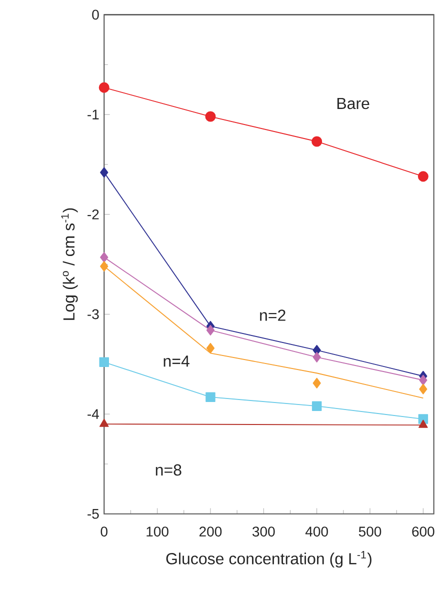  I want to click on x-tick-label: 0, so click(104, 531).